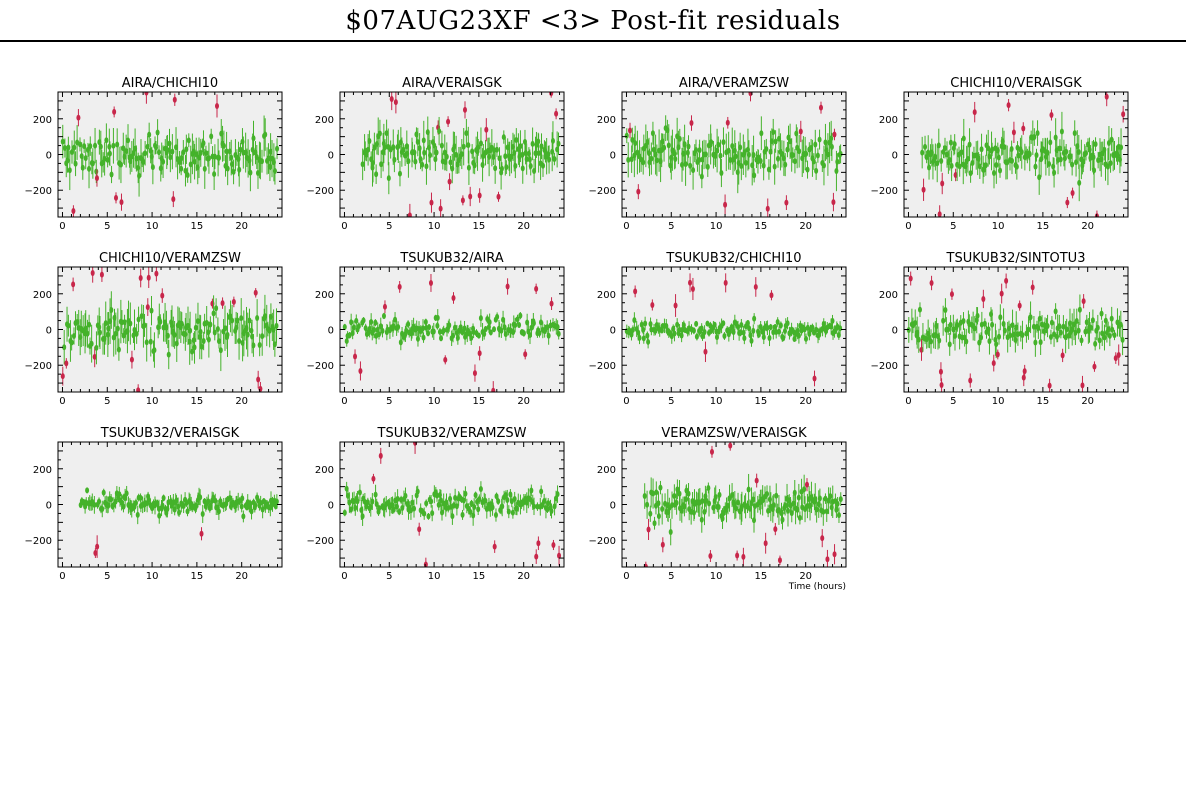  Describe the element at coordinates (154, 154) in the screenshot. I see `residual-panel: 0 5 10 15 20 −200 0 200 AIRA/CHICHI10` at that location.